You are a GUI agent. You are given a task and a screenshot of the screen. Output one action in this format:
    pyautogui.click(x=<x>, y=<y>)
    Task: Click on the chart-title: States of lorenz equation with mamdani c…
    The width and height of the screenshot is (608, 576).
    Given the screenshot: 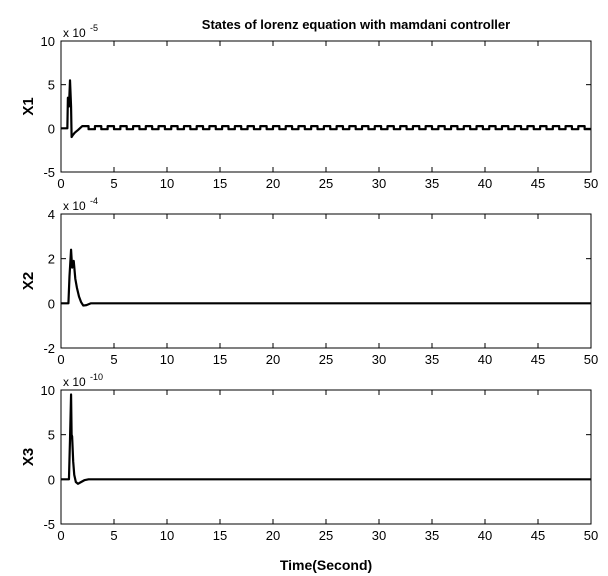 What is the action you would take?
    pyautogui.click(x=356, y=24)
    